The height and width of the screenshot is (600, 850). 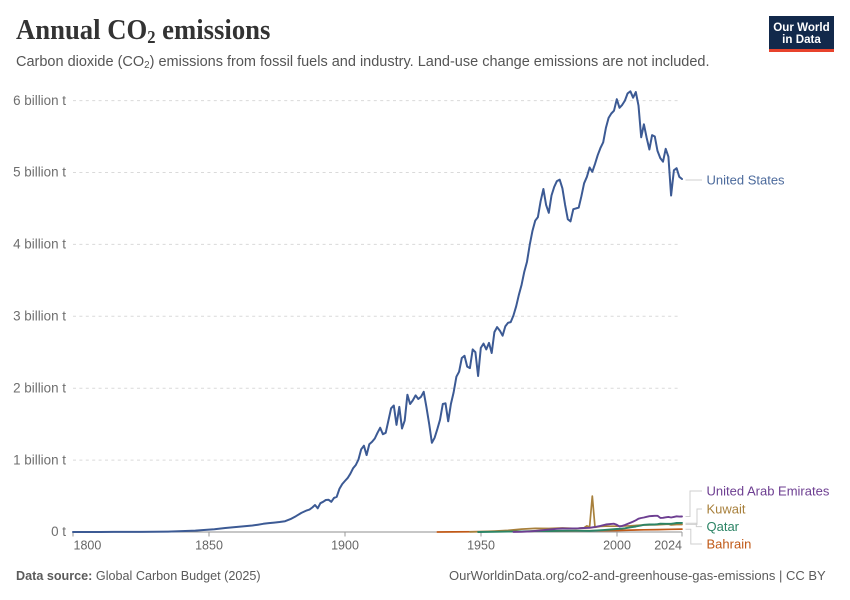 I want to click on svg-text: United Arab Emirates, so click(x=768, y=490).